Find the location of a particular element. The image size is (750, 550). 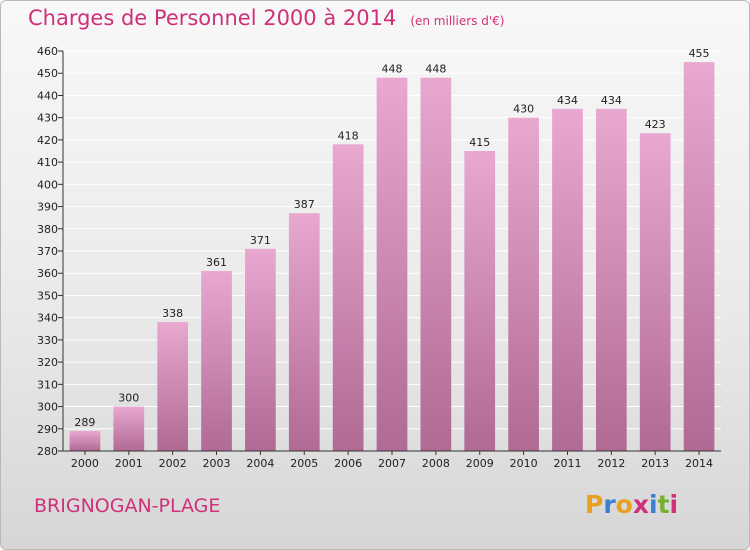

value-label-2013: 423 is located at coordinates (655, 124).